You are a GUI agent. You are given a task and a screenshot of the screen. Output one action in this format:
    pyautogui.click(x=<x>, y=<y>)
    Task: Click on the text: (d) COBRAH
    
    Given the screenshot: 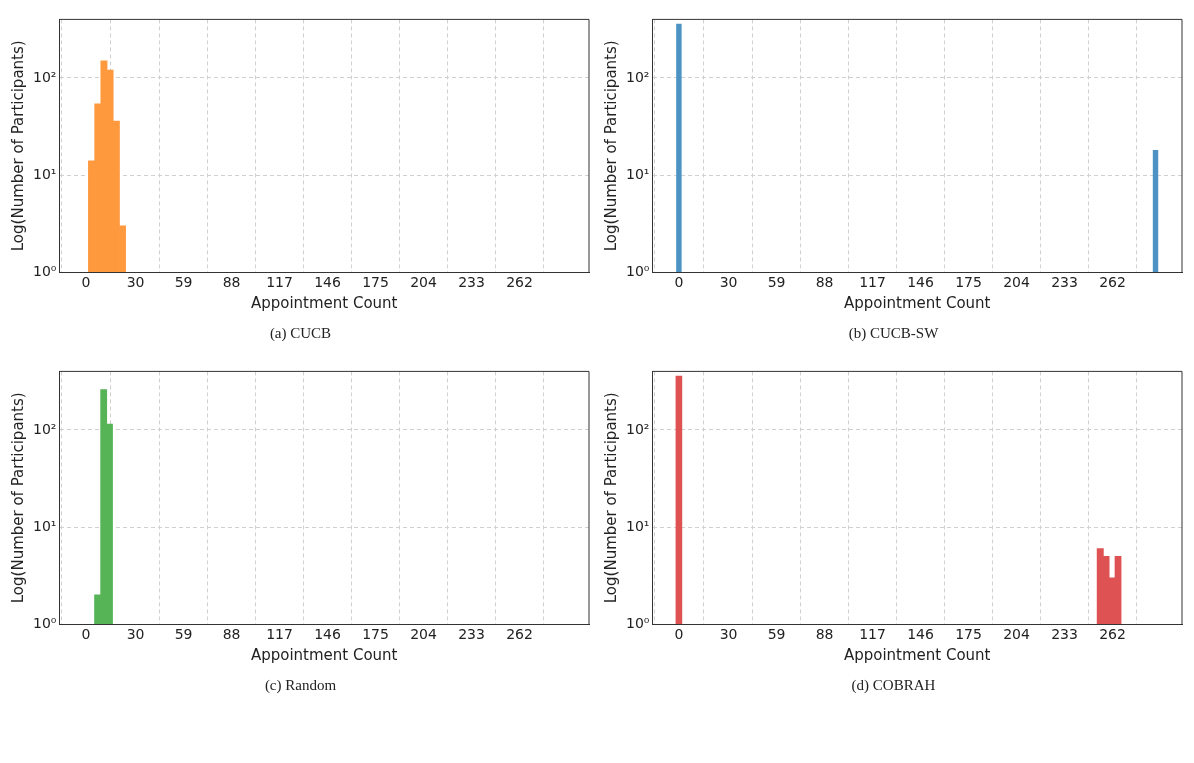 What is the action you would take?
    pyautogui.click(x=893, y=685)
    